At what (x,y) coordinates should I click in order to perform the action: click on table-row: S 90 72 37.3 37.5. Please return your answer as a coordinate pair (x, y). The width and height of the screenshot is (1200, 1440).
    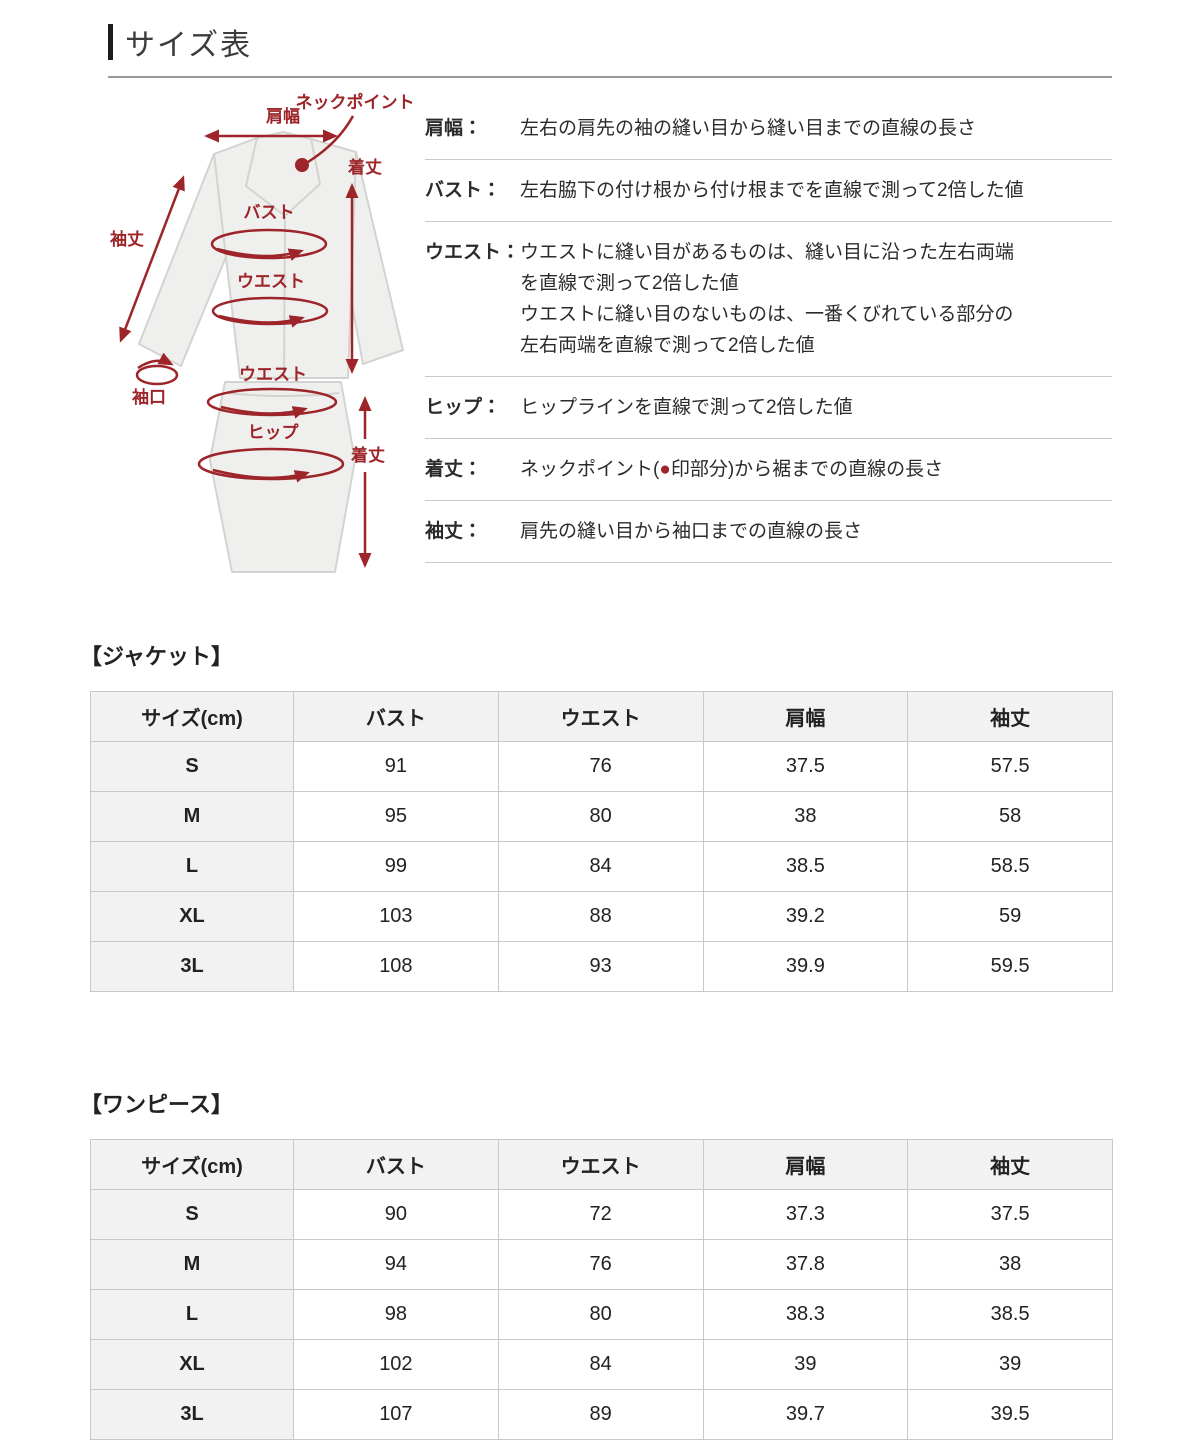
    Looking at the image, I should click on (601, 1214).